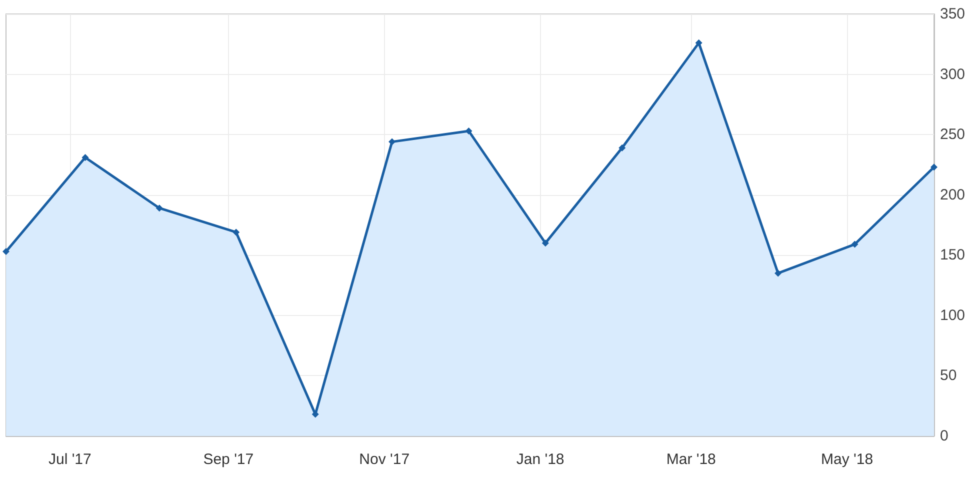  I want to click on y-tick-label: 150, so click(953, 255).